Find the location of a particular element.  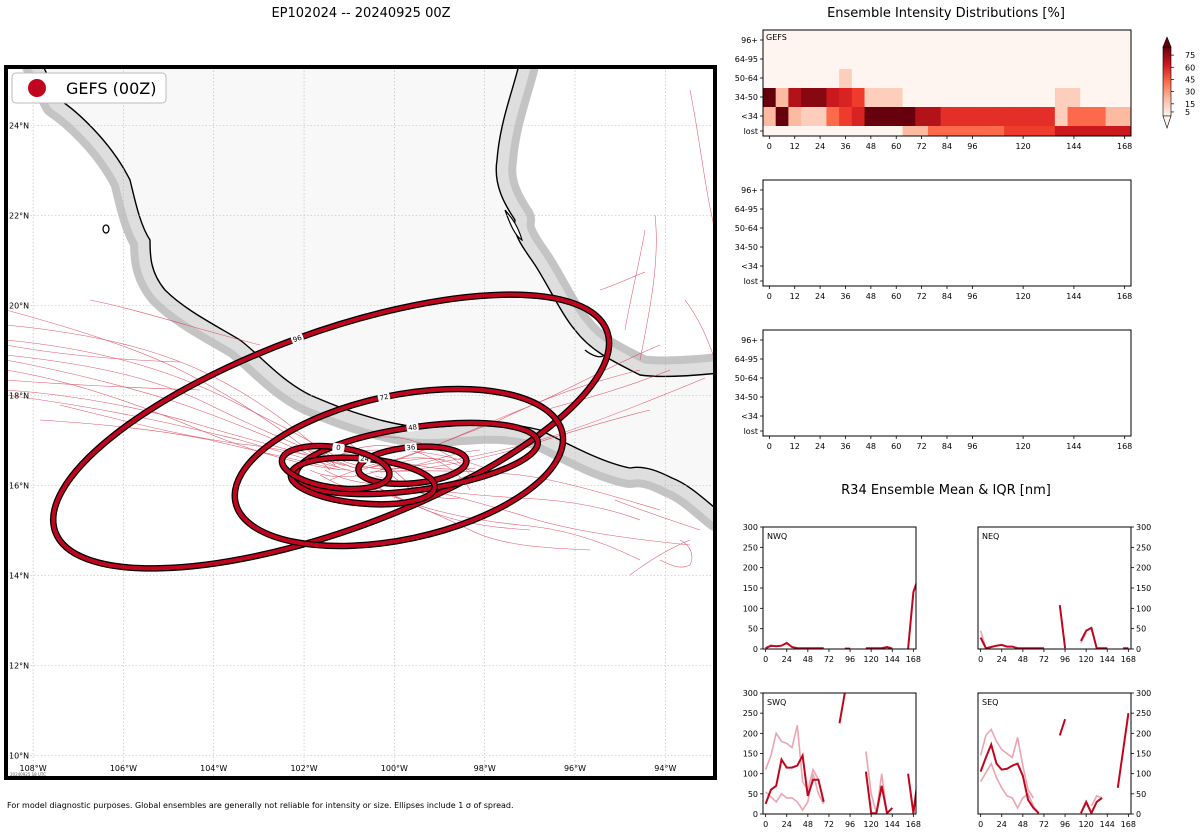

lon-label: 108°W is located at coordinates (33, 768).